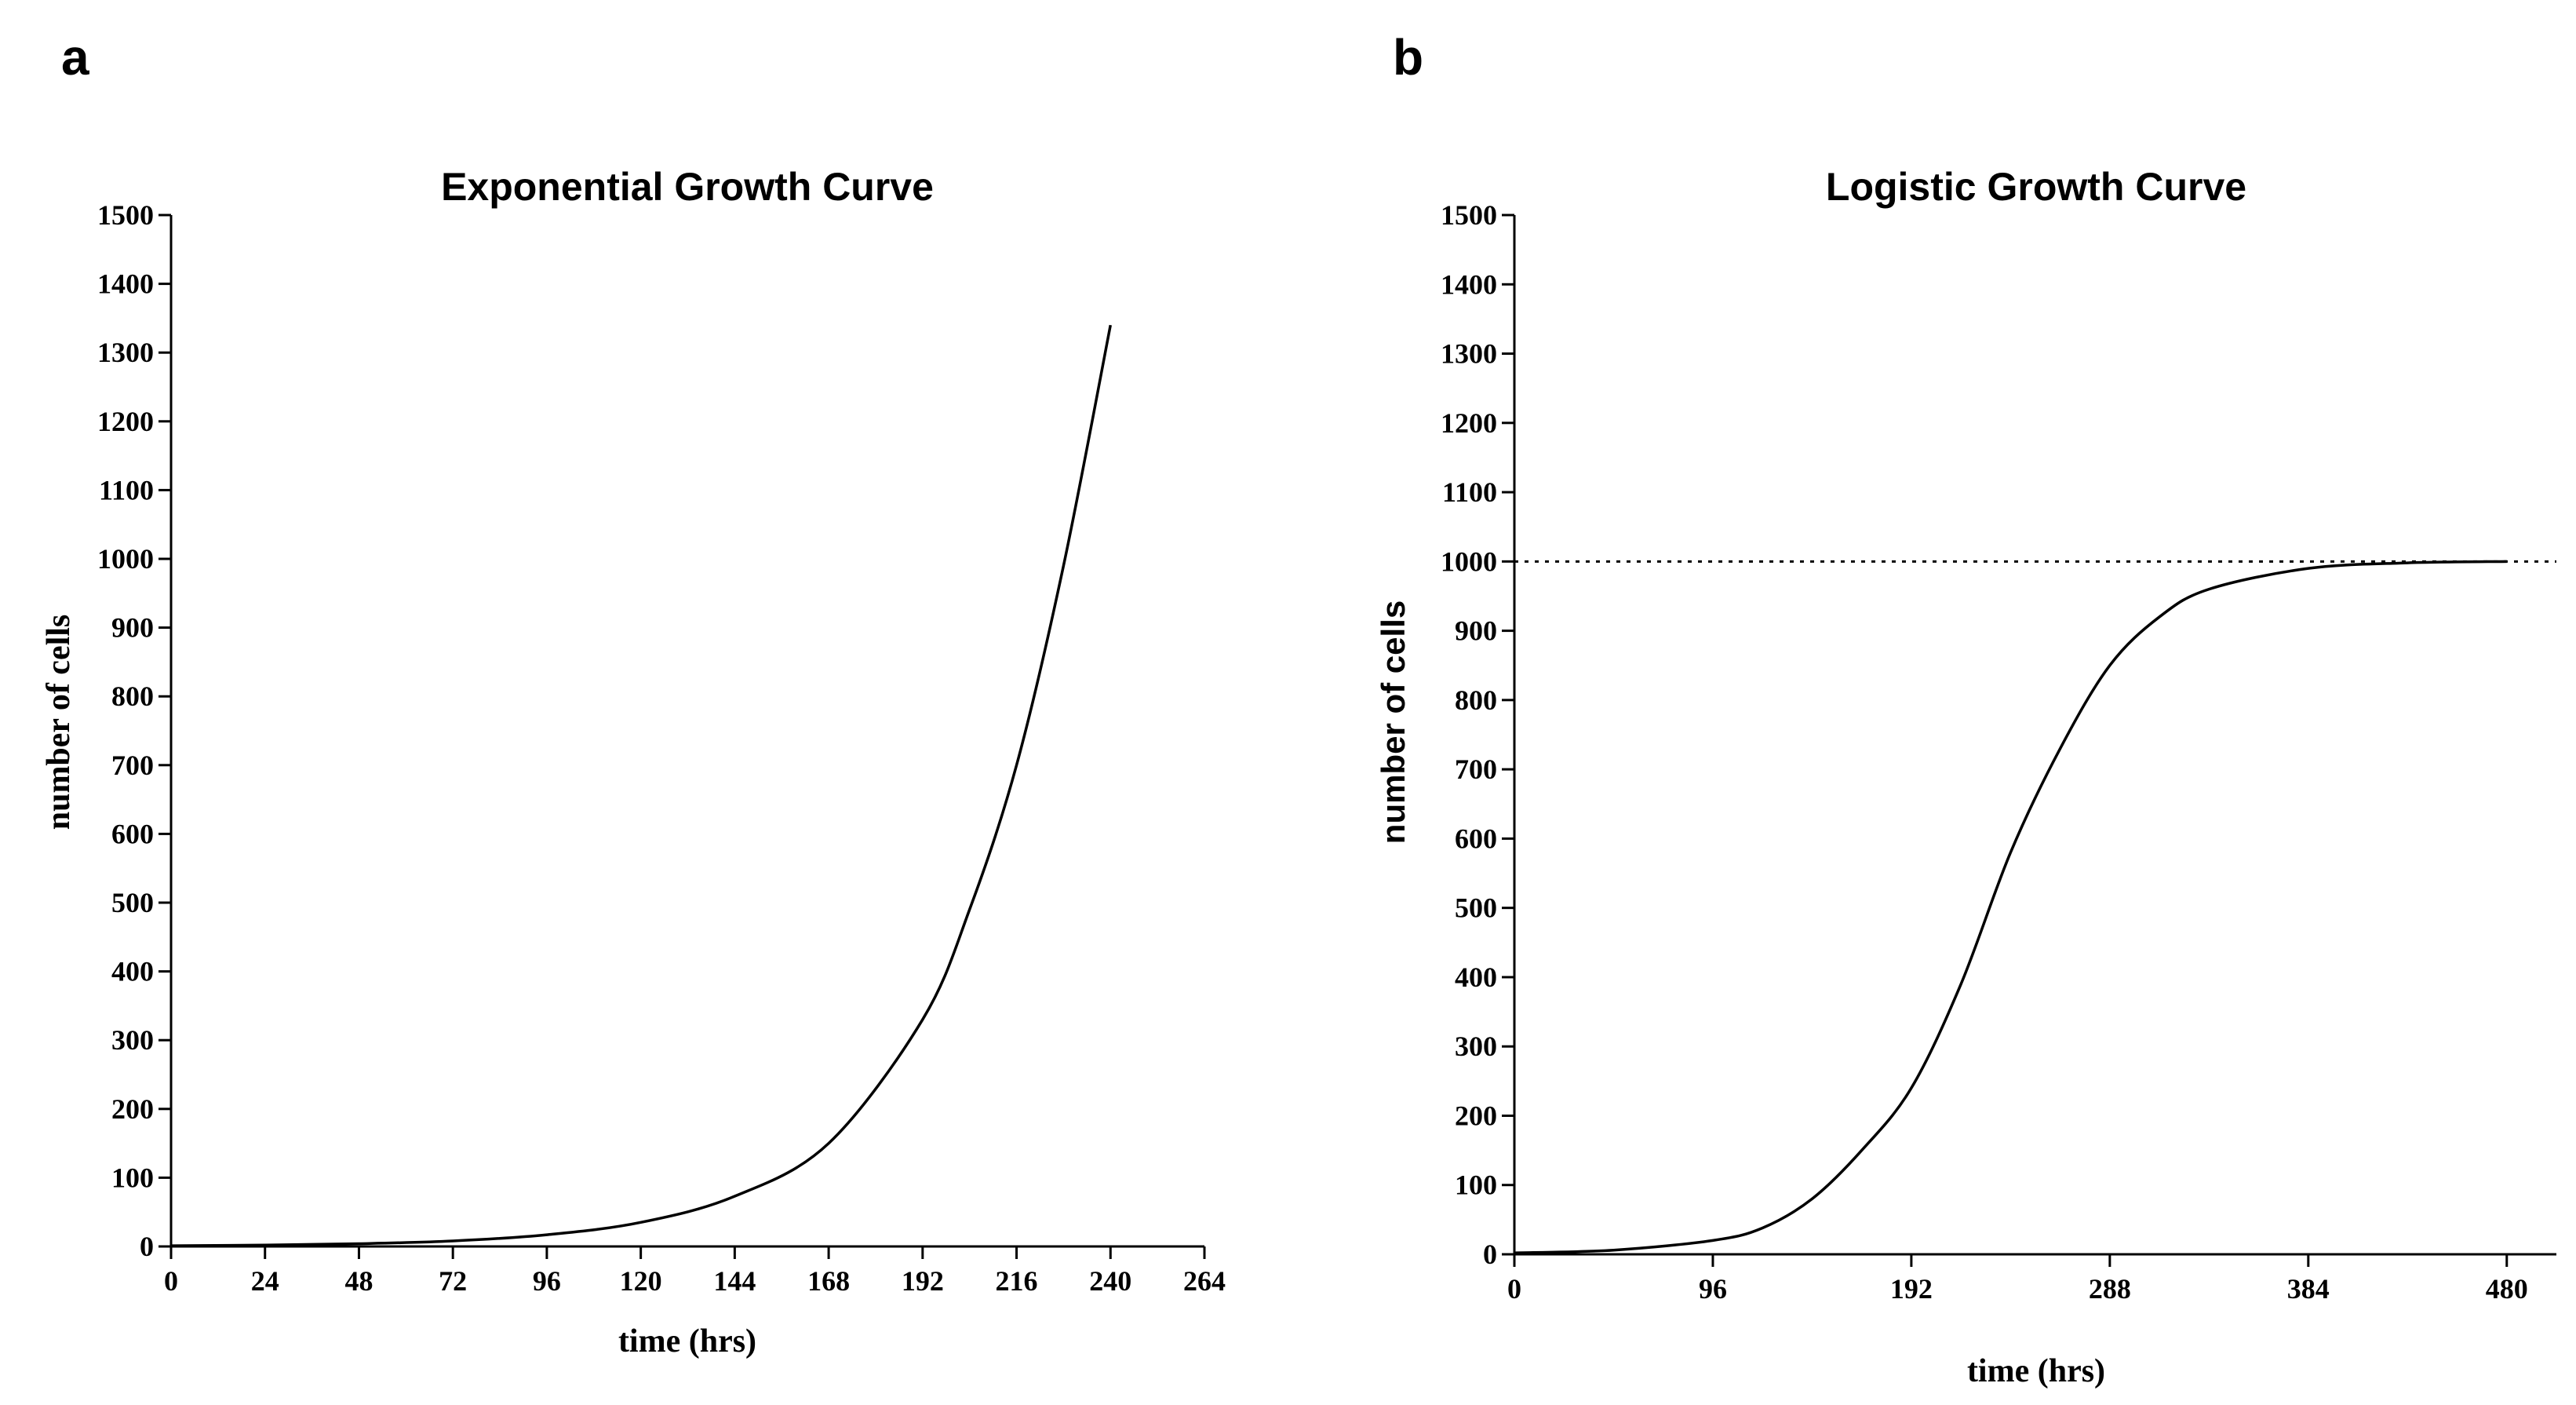 This screenshot has height=1405, width=2576. I want to click on logistic-y-tick-label: 1000, so click(1469, 561).